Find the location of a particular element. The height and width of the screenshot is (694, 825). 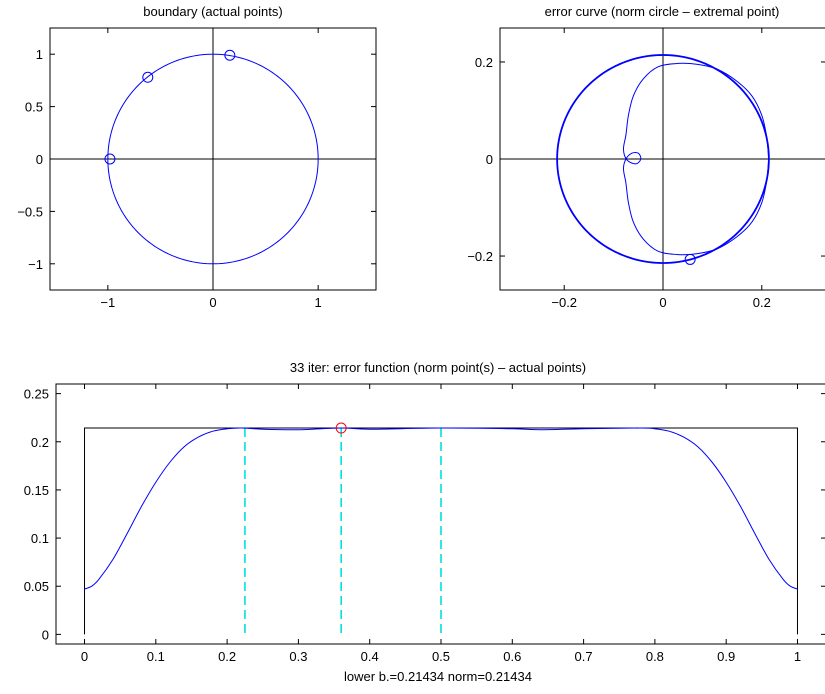

error-function-y-tick-label: 0.1 is located at coordinates (40, 538).